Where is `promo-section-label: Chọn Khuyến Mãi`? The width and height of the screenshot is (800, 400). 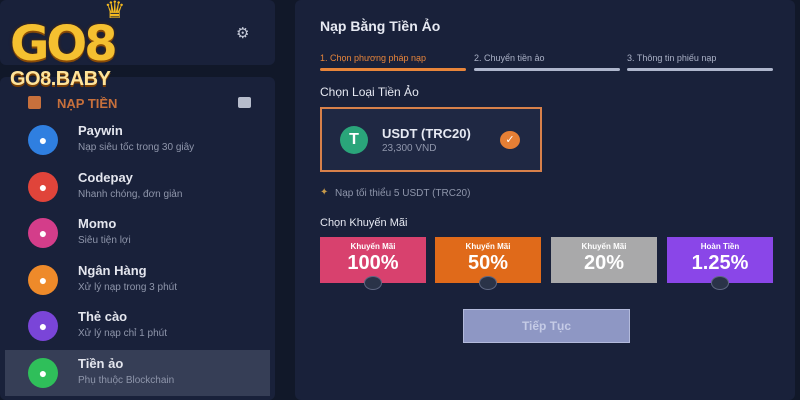 promo-section-label: Chọn Khuyến Mãi is located at coordinates (364, 223).